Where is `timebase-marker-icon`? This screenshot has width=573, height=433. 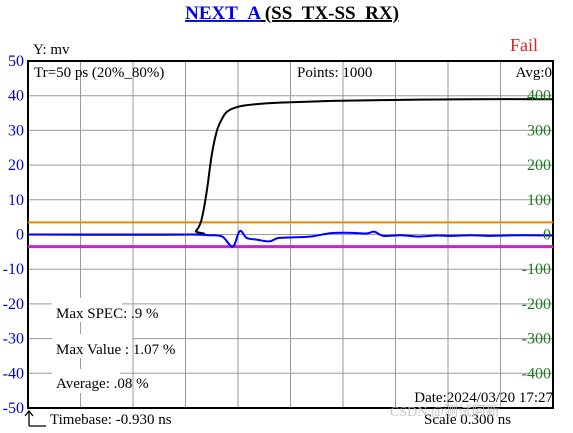
timebase-marker-icon is located at coordinates (35, 418).